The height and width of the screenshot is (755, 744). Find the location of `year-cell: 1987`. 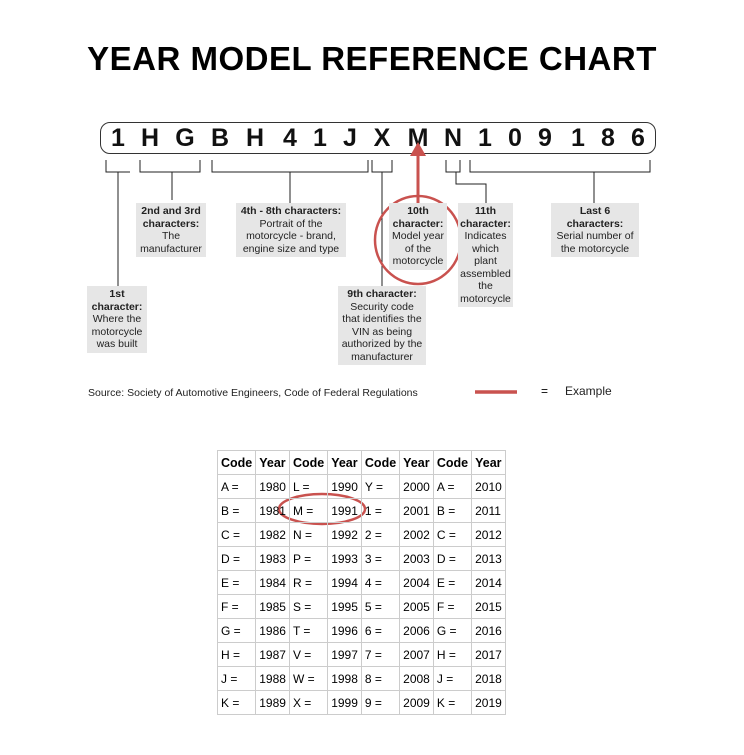

year-cell: 1987 is located at coordinates (272, 654).